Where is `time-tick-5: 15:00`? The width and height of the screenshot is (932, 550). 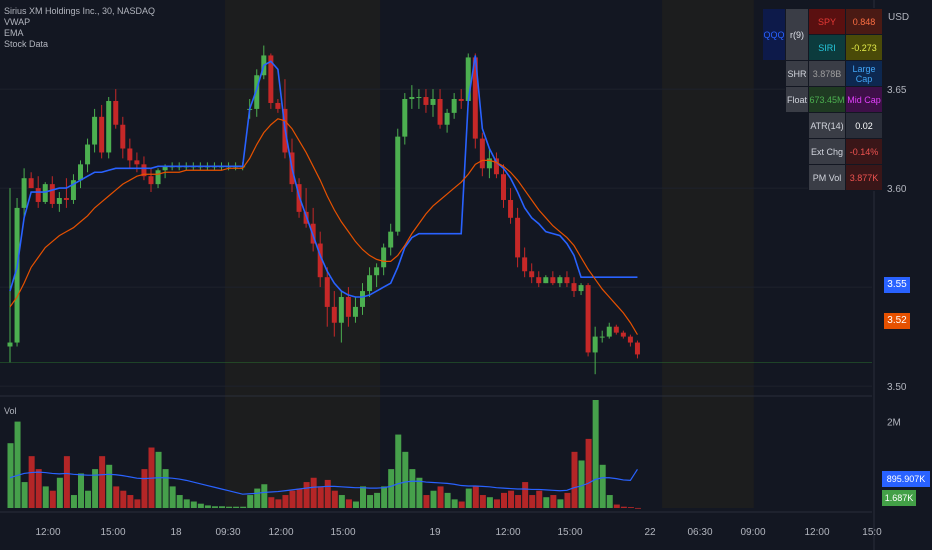
time-tick-5: 15:00 is located at coordinates (342, 532).